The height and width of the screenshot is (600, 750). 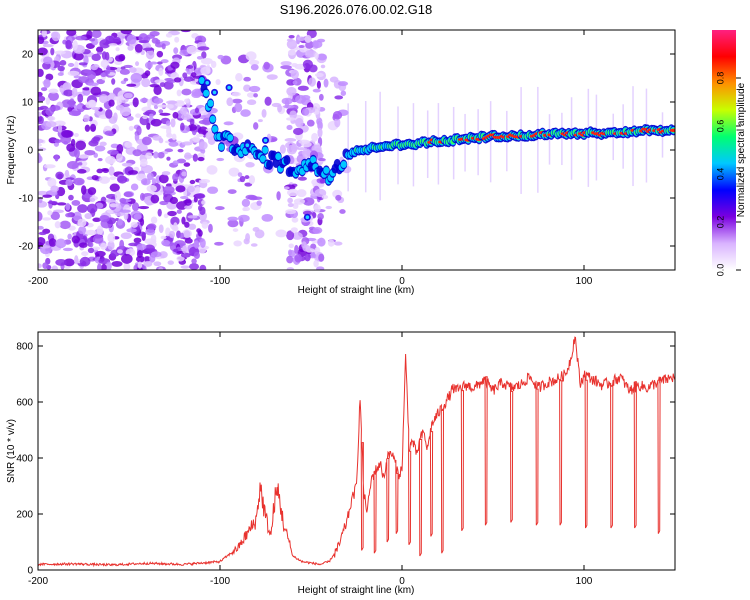 What do you see at coordinates (724, 150) in the screenshot?
I see `colorbar-gradient` at bounding box center [724, 150].